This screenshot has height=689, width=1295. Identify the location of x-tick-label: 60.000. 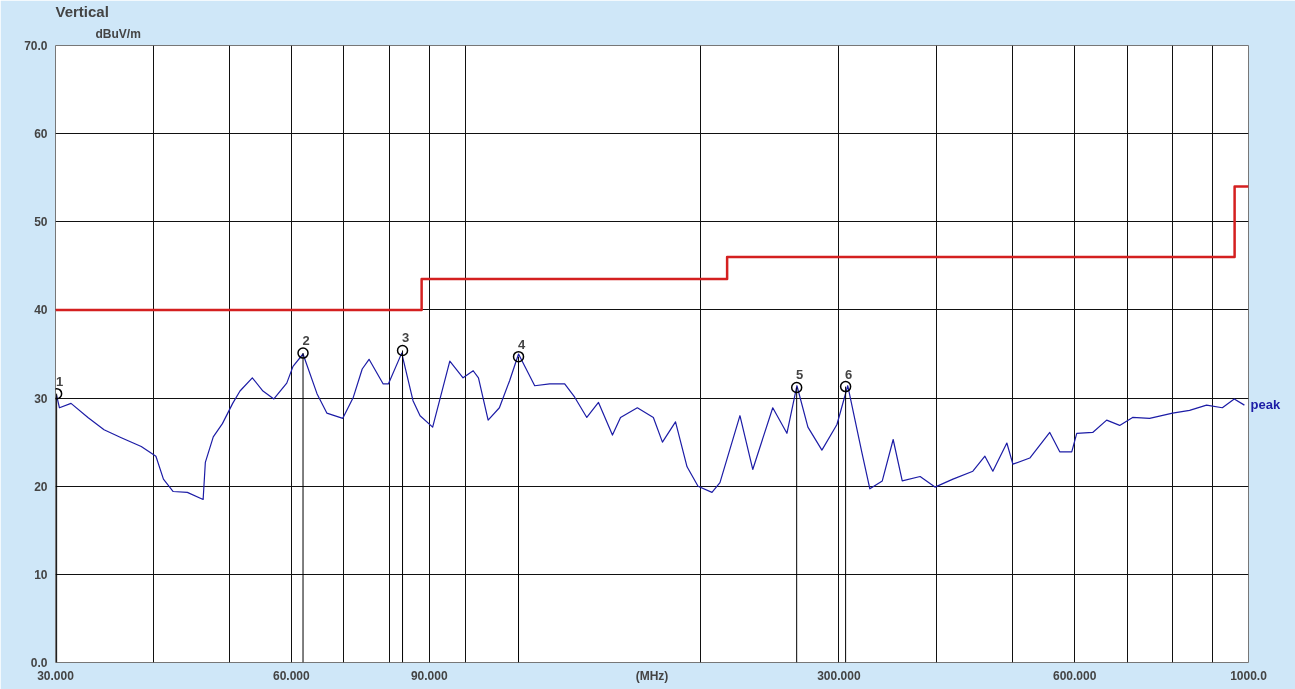
(291, 675).